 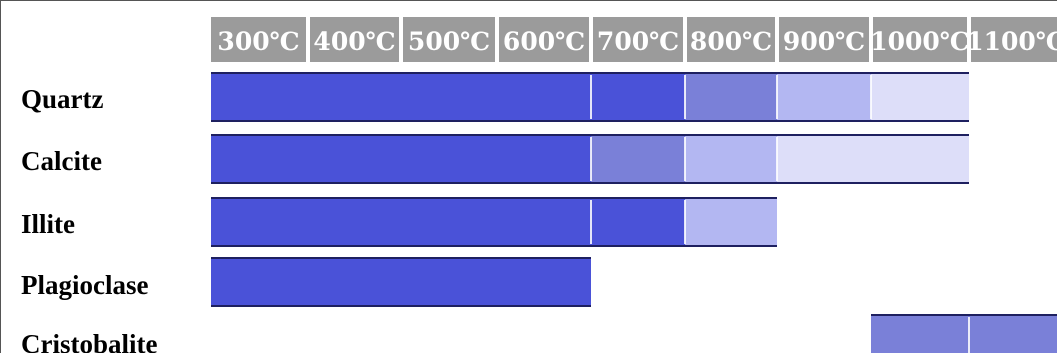 I want to click on temperature-header-label: 400℃, so click(x=354, y=41).